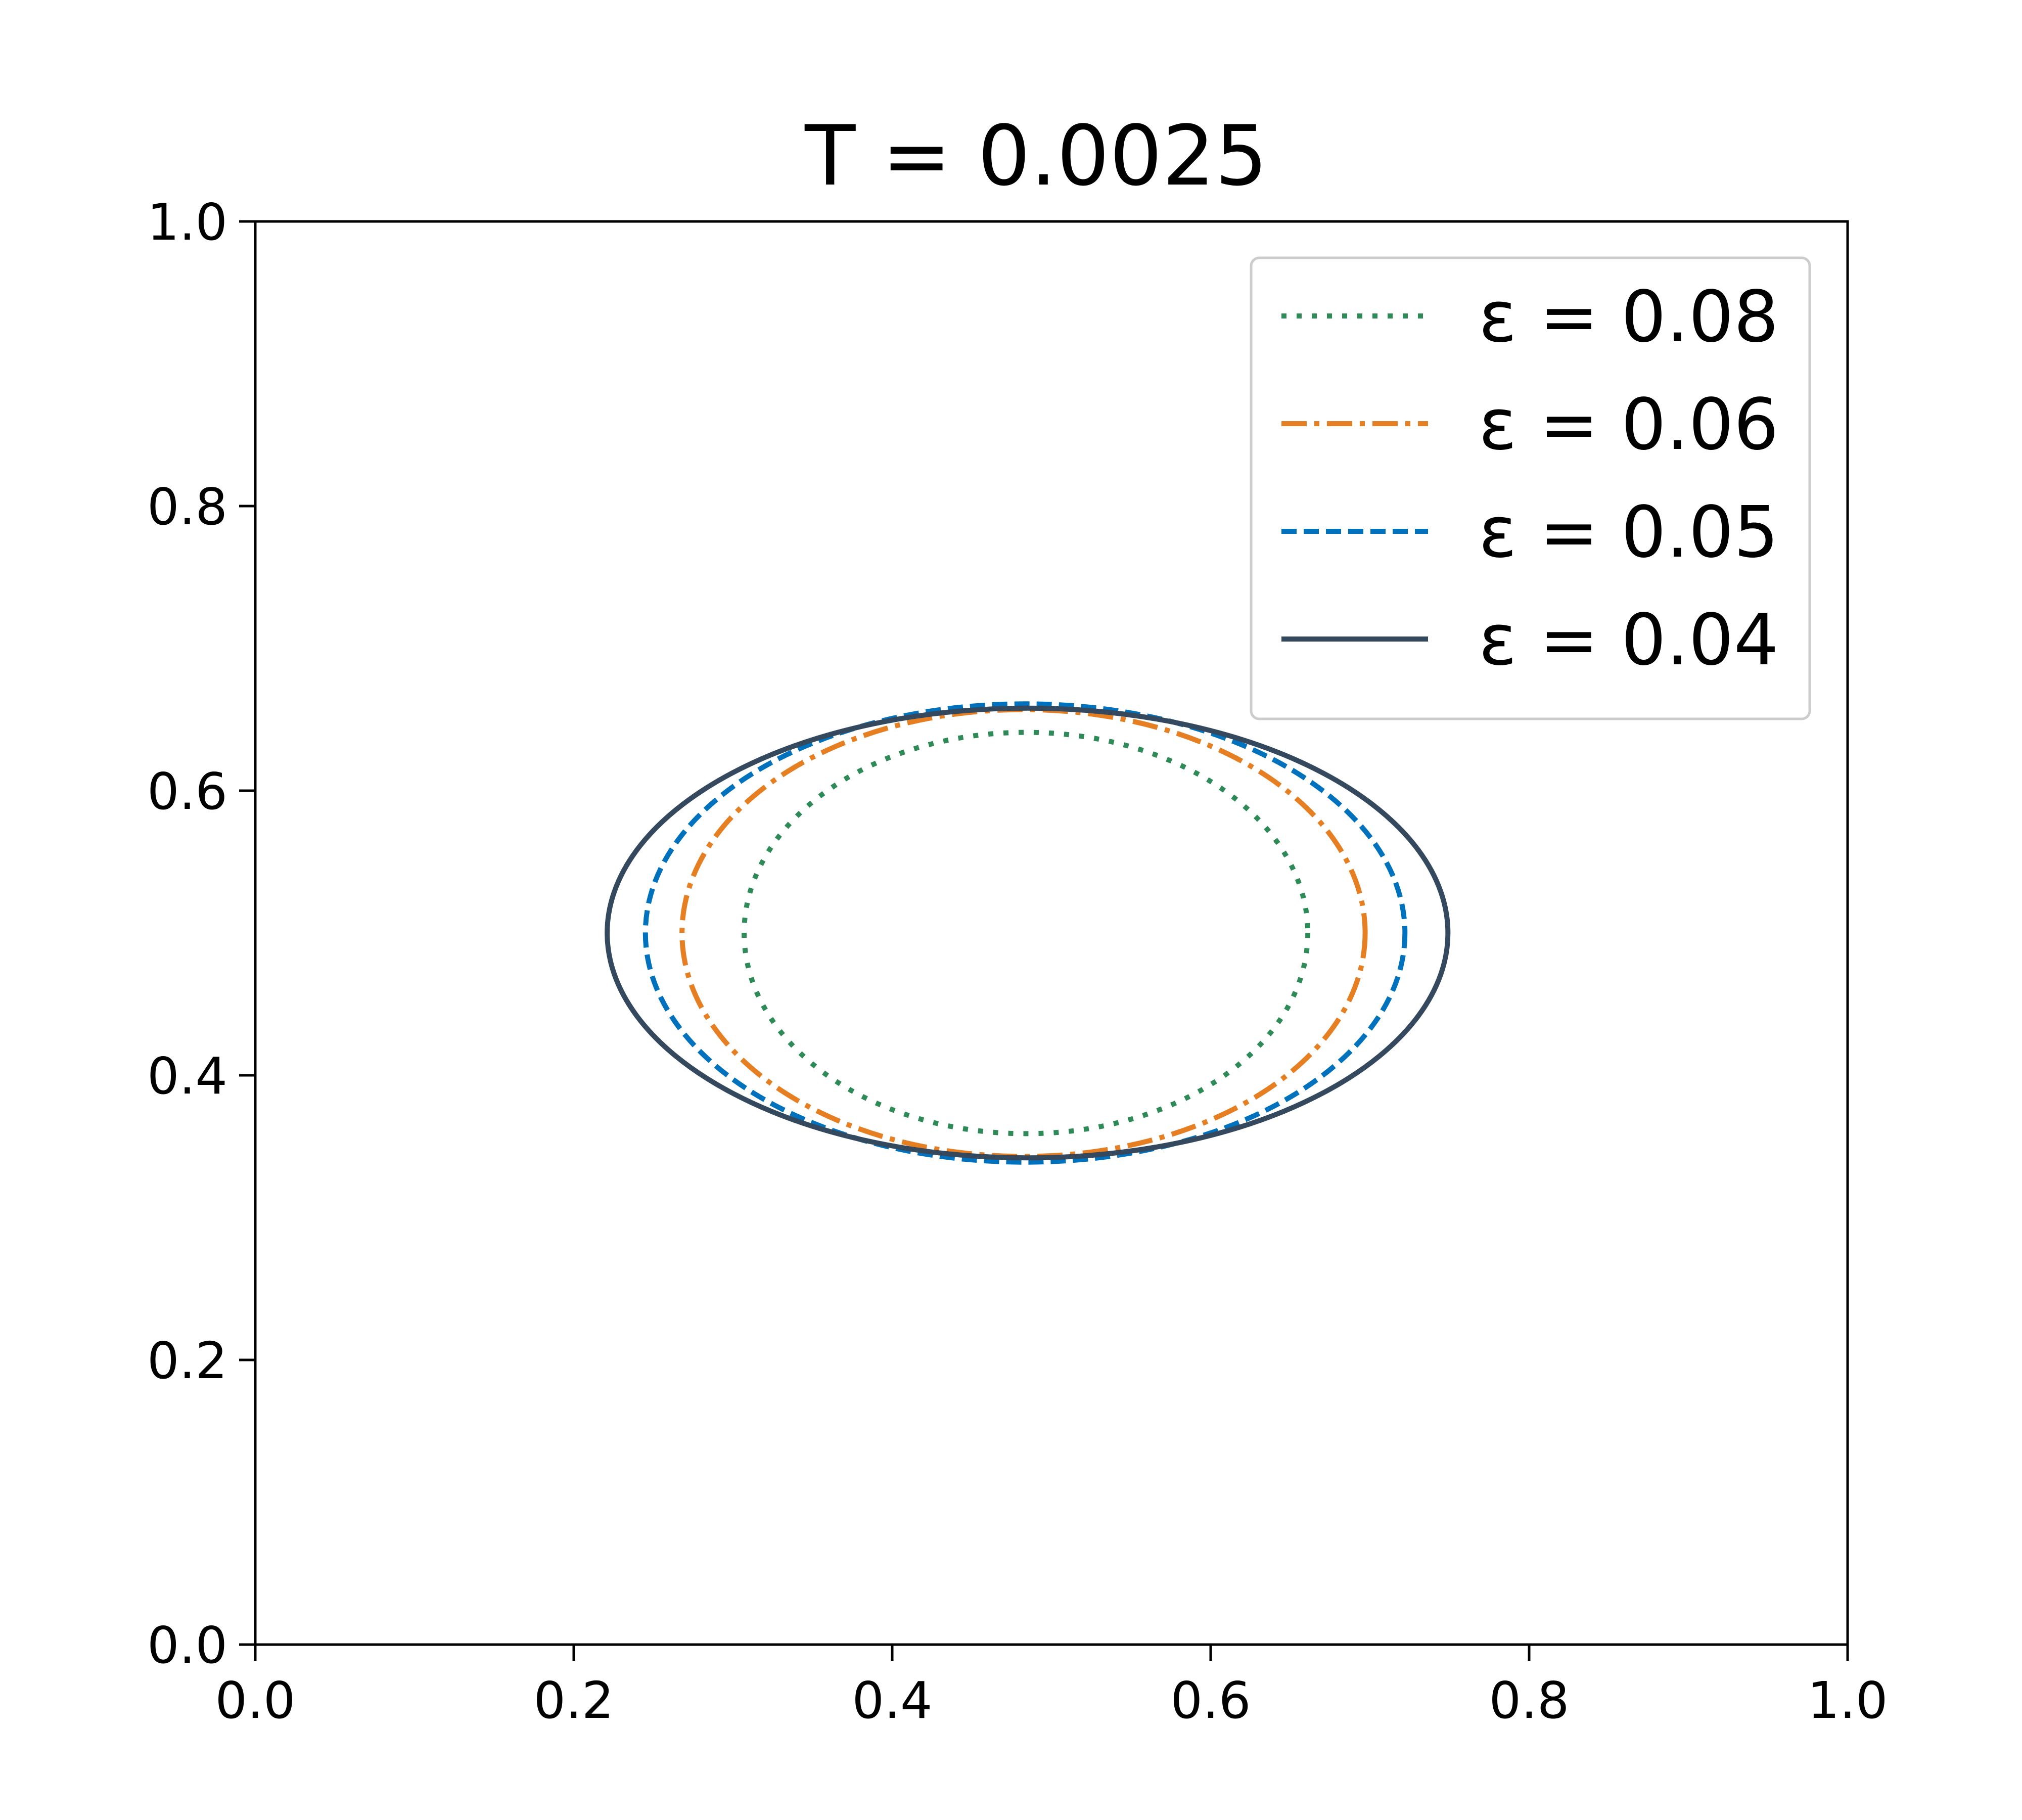 The width and height of the screenshot is (2022, 1820). I want to click on legend: ε = 0.08 ε = 0.06 ε = 0.05 ε = 0.04, so click(1530, 488).